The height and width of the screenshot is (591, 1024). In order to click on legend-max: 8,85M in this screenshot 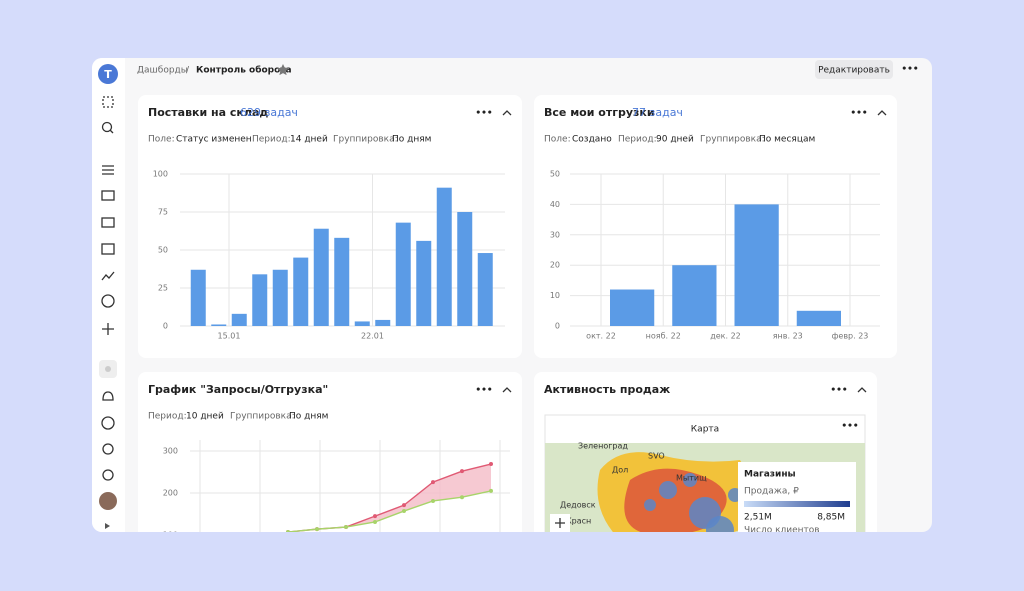, I will do `click(831, 518)`.